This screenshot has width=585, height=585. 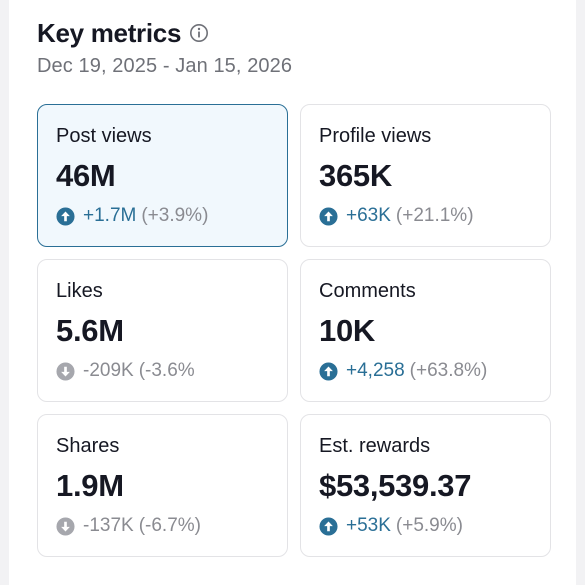 I want to click on metric-label: Post views, so click(x=104, y=136).